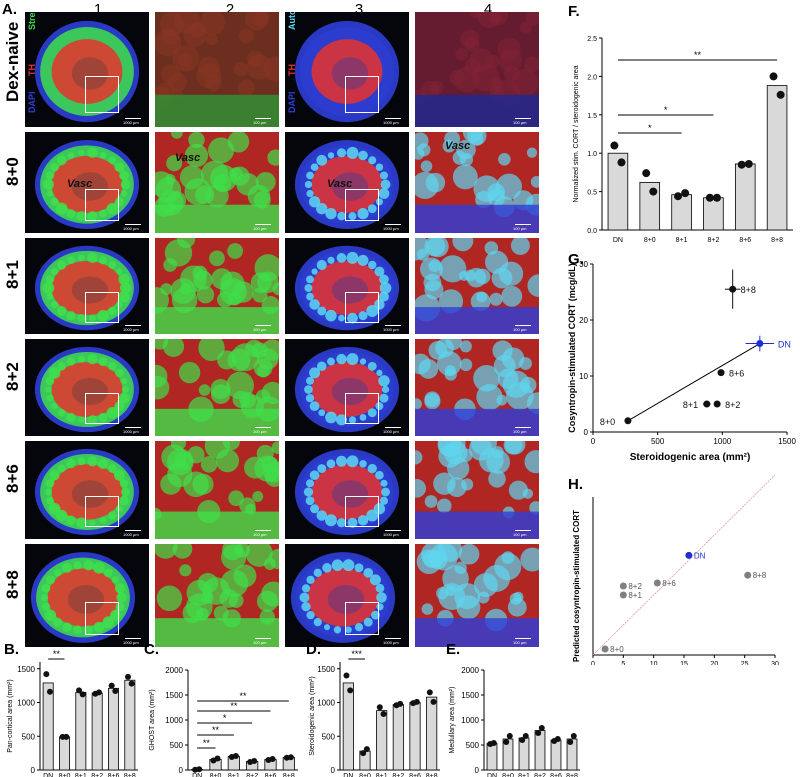 The image size is (800, 777). Describe the element at coordinates (784, 345) in the screenshot. I see `point-label: DN` at that location.